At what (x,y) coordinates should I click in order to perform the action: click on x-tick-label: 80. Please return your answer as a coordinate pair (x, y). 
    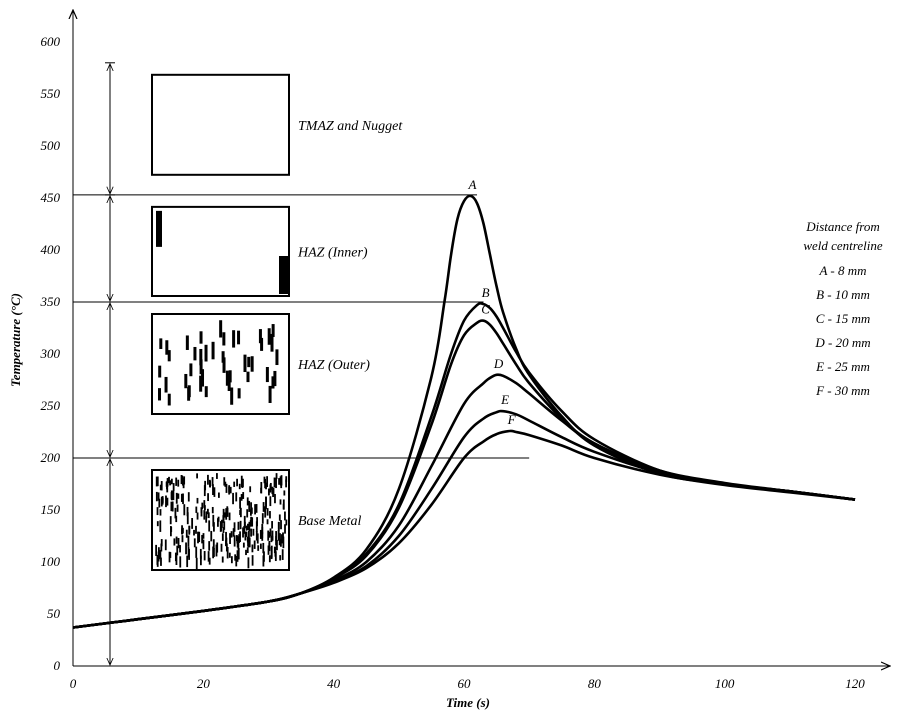
    Looking at the image, I should click on (595, 683).